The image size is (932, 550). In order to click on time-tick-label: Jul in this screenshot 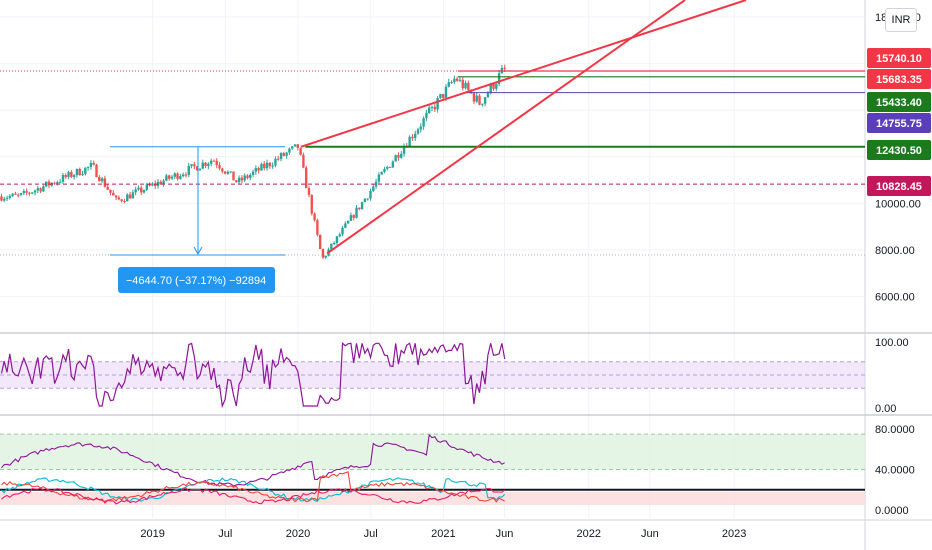, I will do `click(225, 534)`.